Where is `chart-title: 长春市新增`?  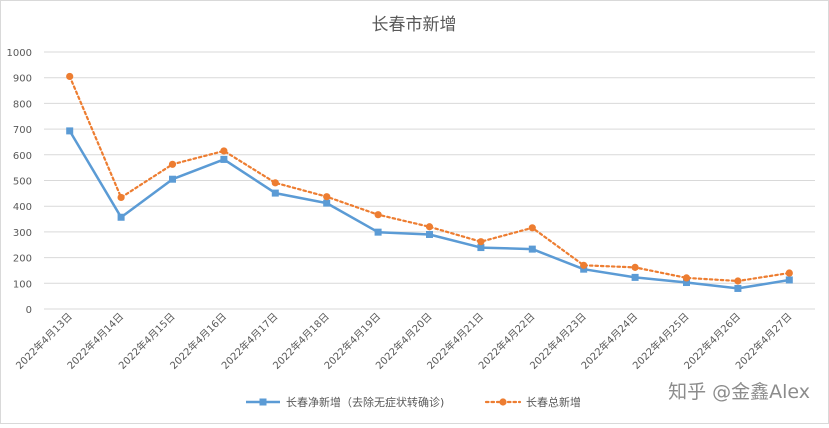 chart-title: 长春市新增 is located at coordinates (414, 25).